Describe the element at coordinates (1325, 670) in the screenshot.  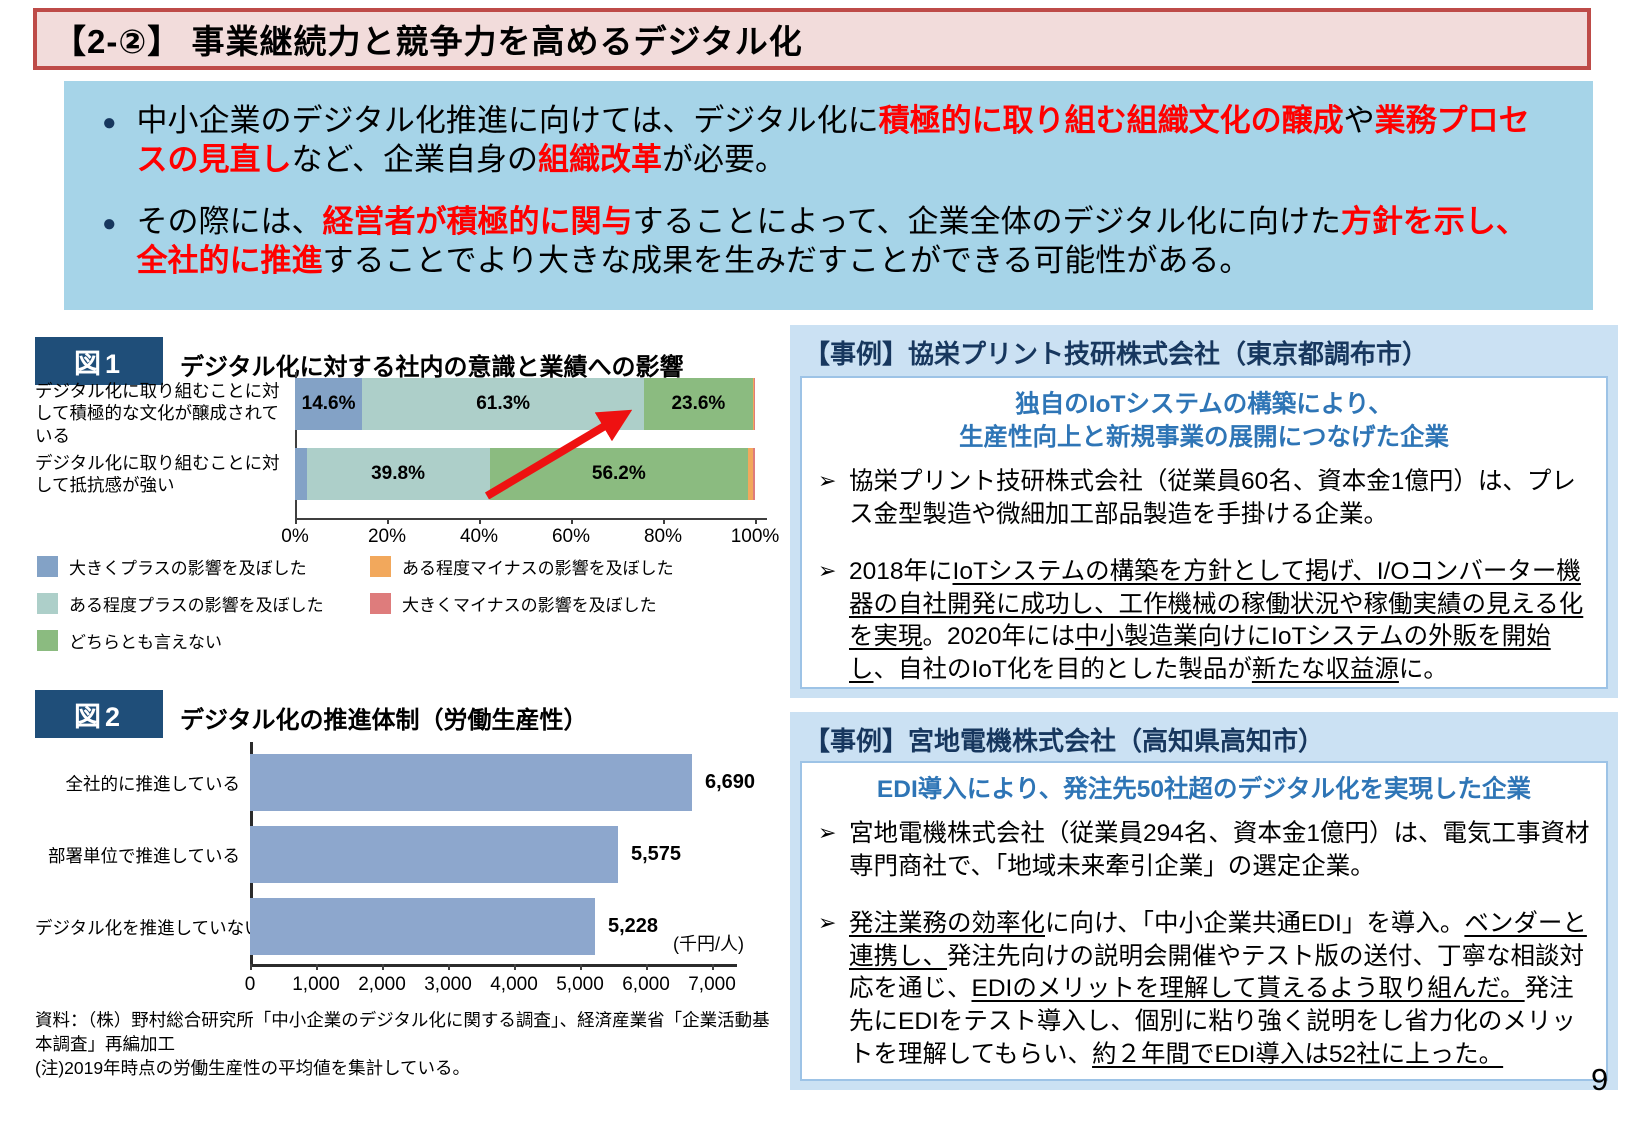
I see `text-segment: 新たな収益源` at that location.